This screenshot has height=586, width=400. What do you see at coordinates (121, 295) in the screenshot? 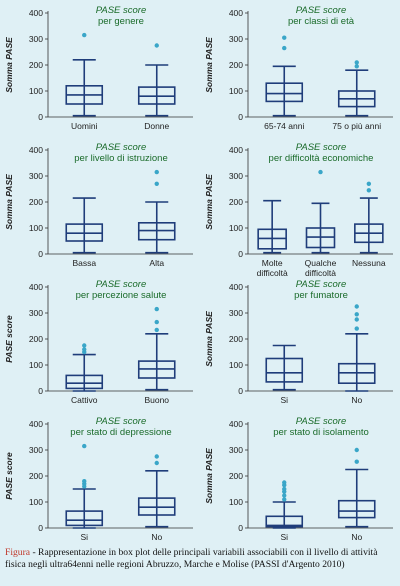
I see `chart-title-line2: per percezione salute` at bounding box center [121, 295].